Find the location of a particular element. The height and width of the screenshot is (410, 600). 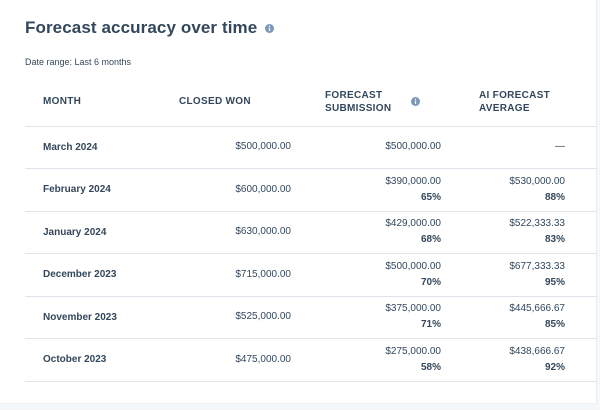

table-header-row: MONTH CLOSED WON FORECAST SUBMISSION is located at coordinates (311, 102).